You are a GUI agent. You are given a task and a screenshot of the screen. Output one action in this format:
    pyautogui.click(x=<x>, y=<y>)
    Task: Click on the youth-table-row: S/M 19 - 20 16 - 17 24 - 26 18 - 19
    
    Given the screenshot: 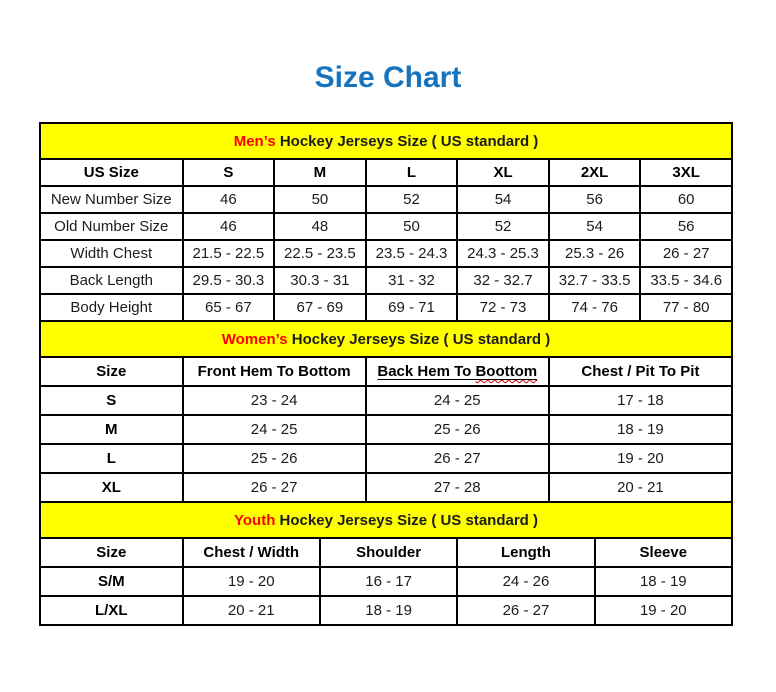 What is the action you would take?
    pyautogui.click(x=386, y=581)
    